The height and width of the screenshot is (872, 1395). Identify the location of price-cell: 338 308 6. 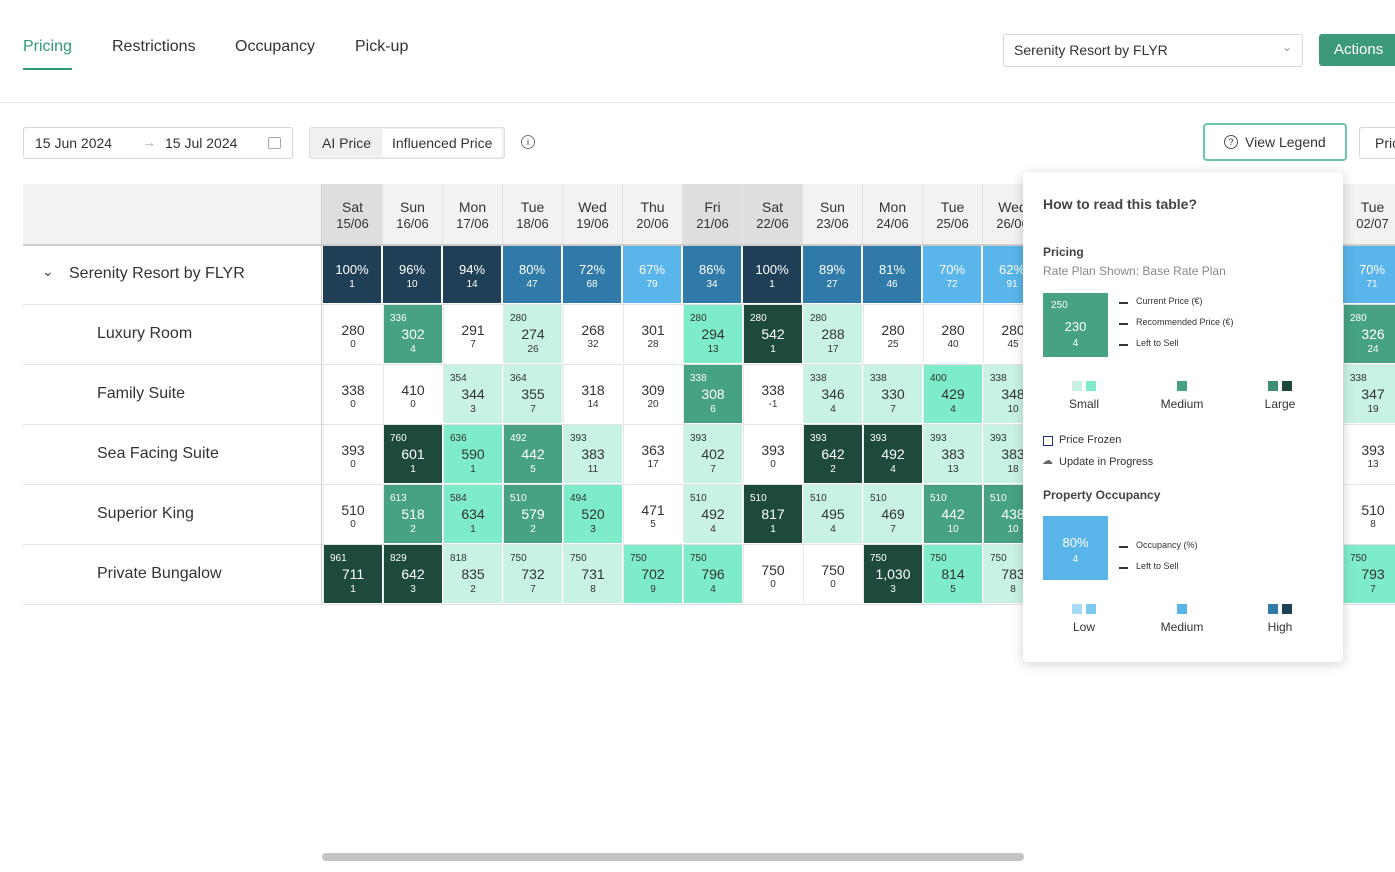
(712, 394).